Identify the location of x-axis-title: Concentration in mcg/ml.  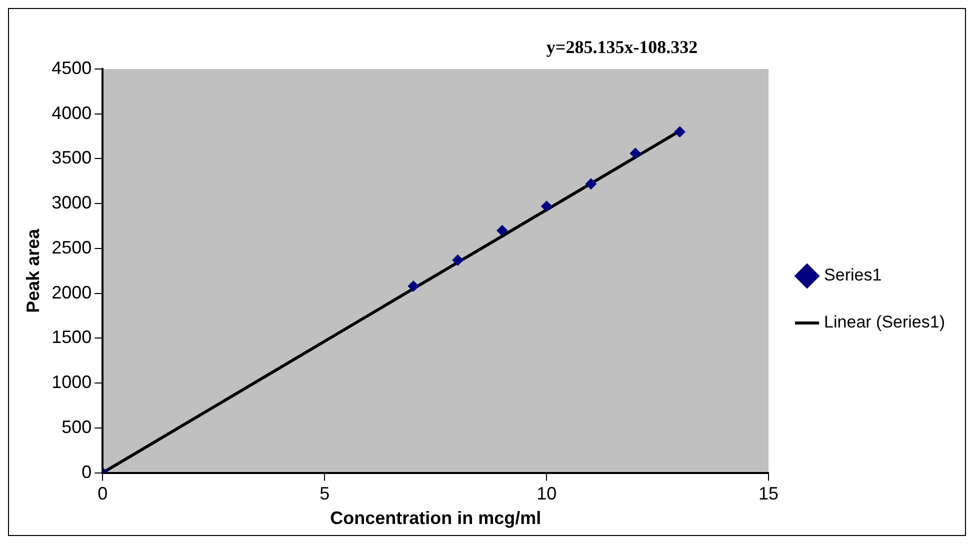
(436, 518).